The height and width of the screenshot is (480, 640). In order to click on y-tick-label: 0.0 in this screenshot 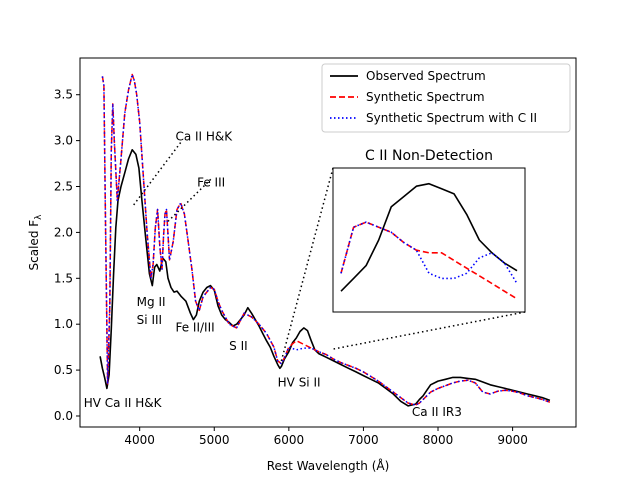, I will do `click(63, 416)`.